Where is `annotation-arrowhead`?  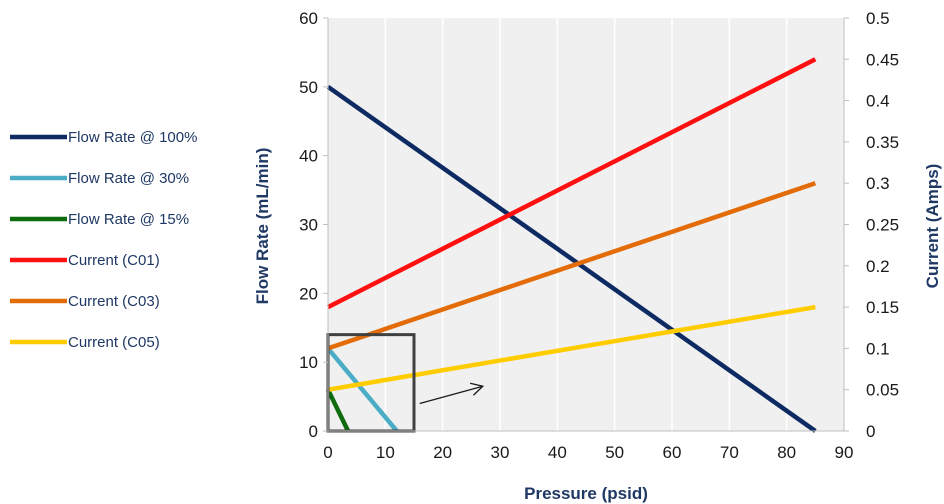
annotation-arrowhead is located at coordinates (477, 389).